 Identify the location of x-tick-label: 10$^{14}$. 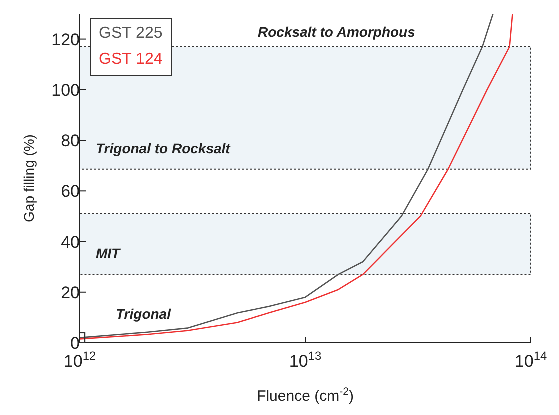
(531, 360).